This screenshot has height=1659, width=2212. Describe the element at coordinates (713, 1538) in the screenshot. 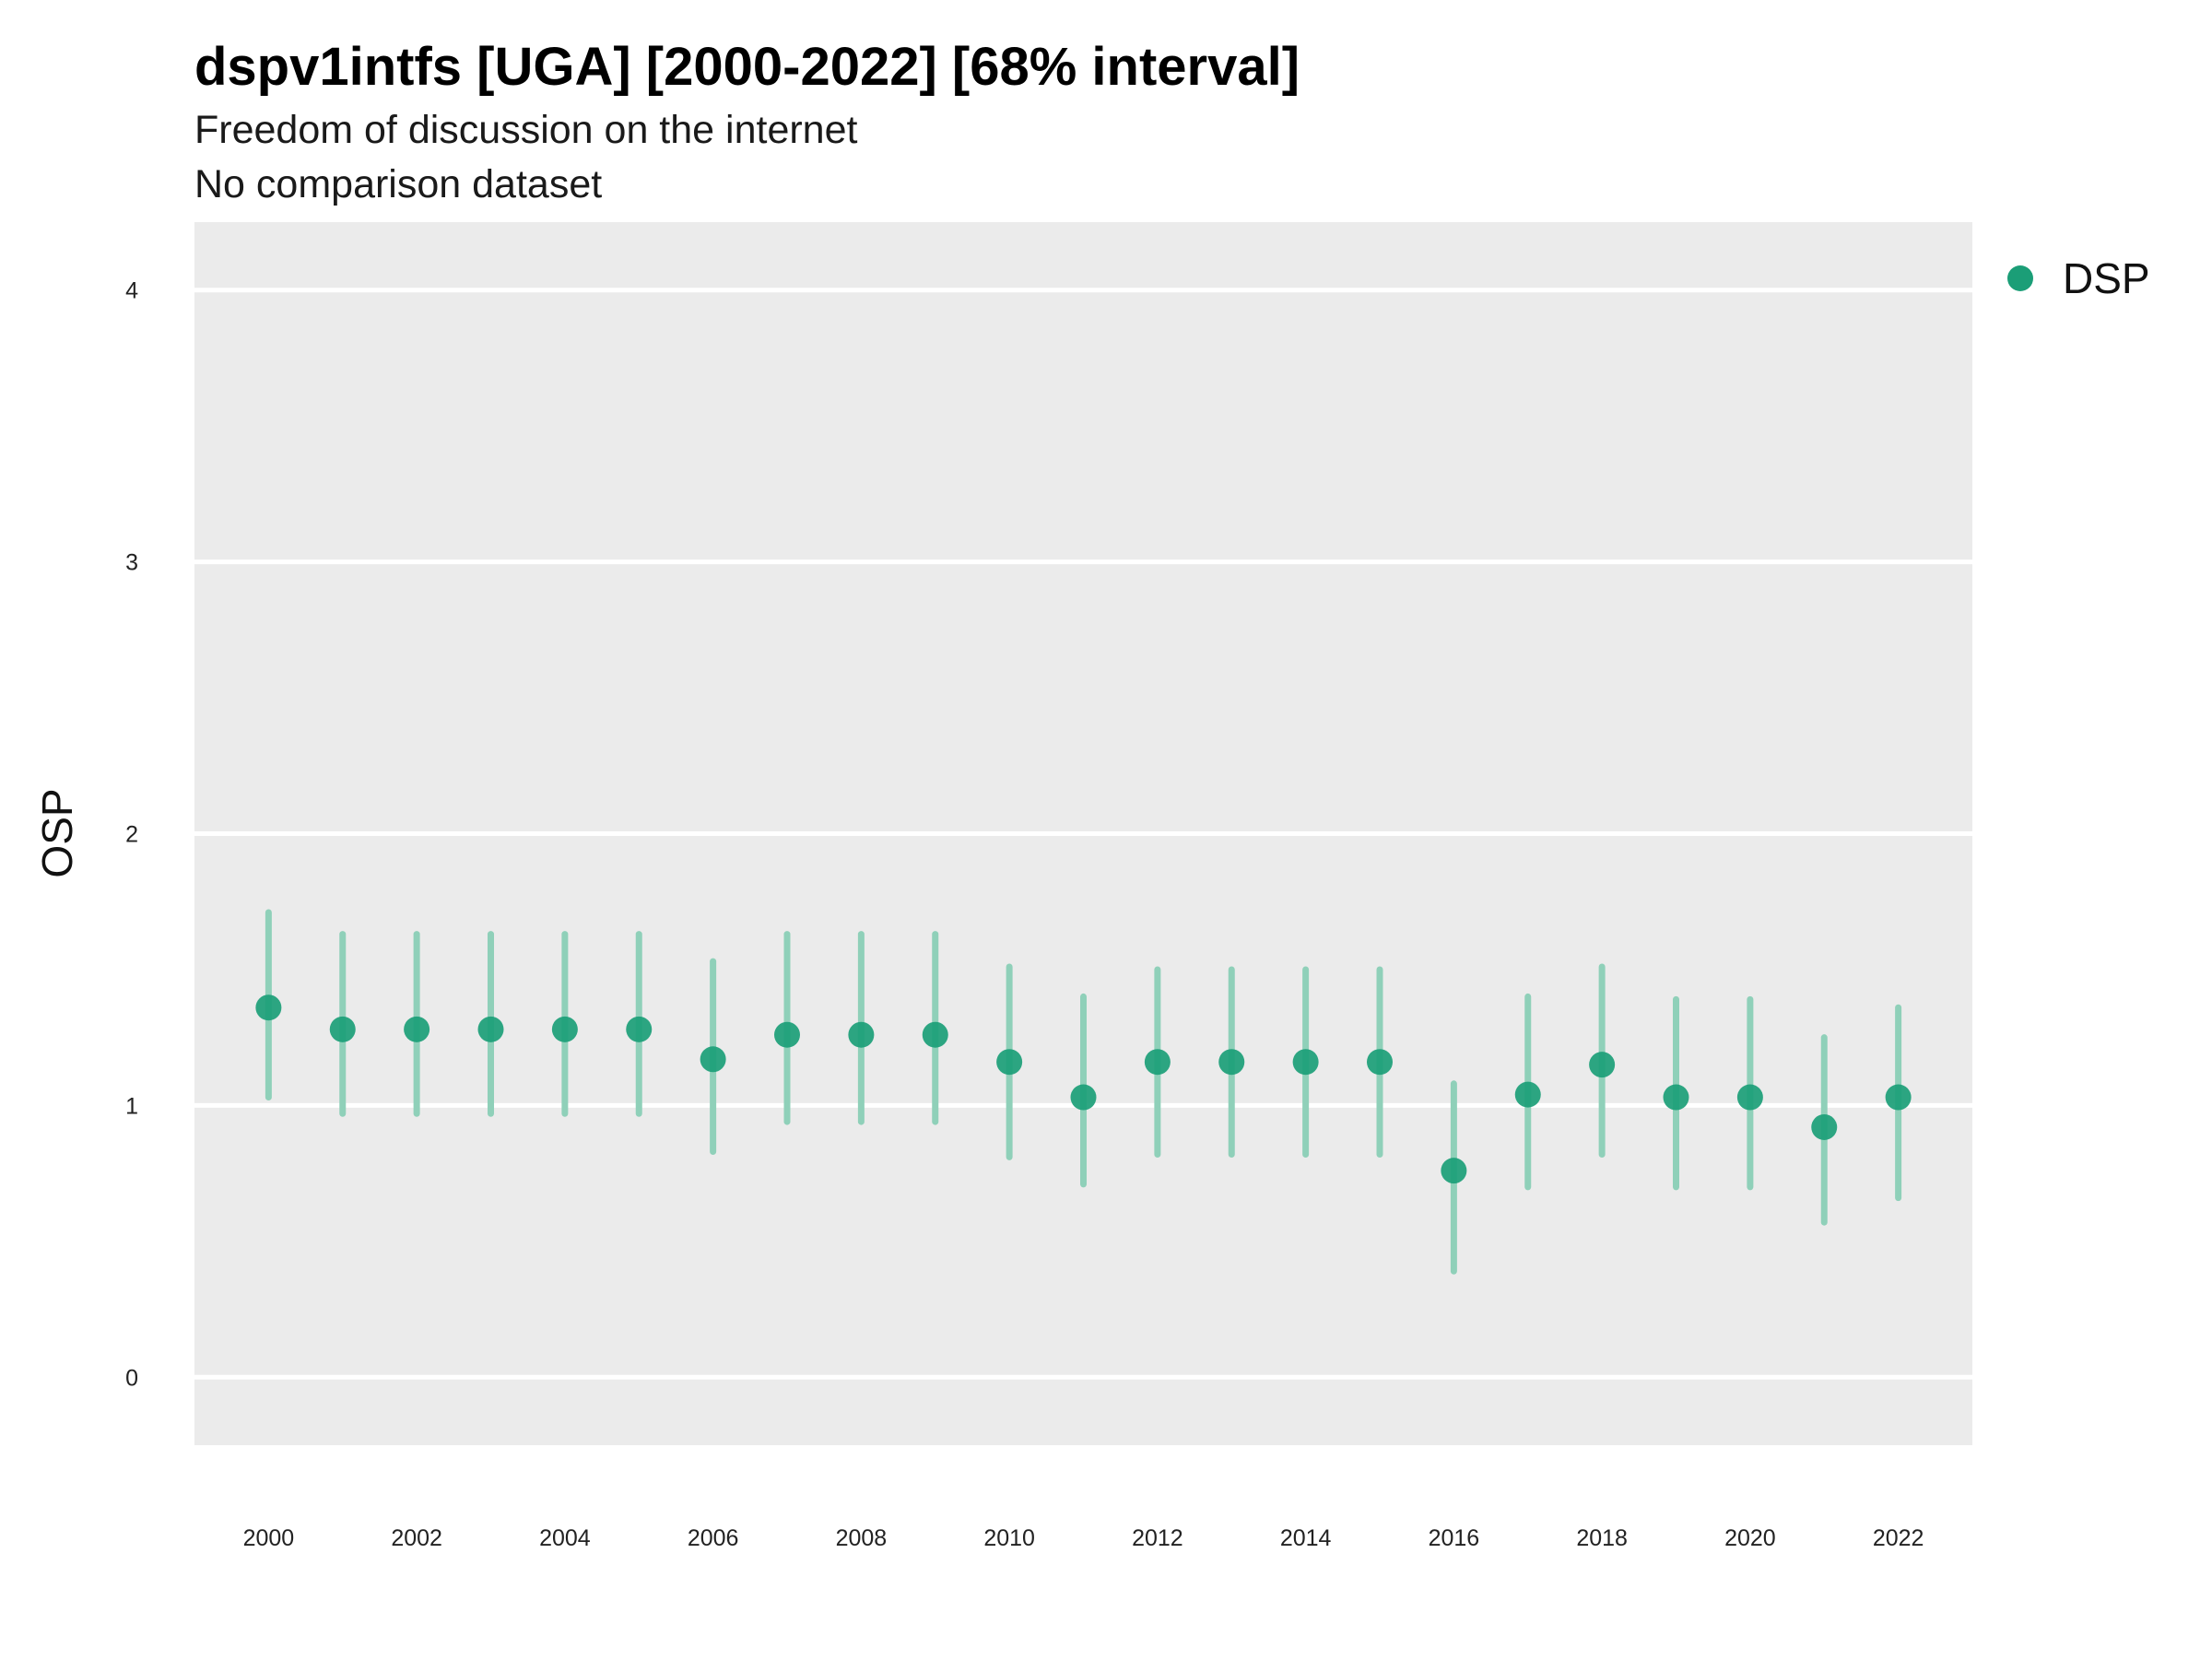

I see `x-tick-label: 2006` at that location.